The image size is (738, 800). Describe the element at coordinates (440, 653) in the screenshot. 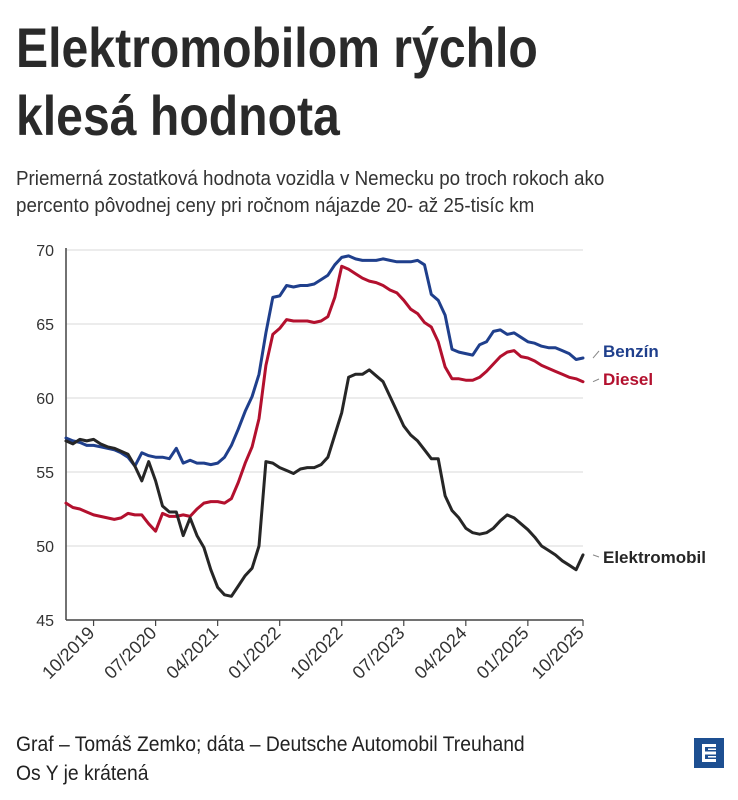

I see `x-tick-label-6: 04/2024` at that location.